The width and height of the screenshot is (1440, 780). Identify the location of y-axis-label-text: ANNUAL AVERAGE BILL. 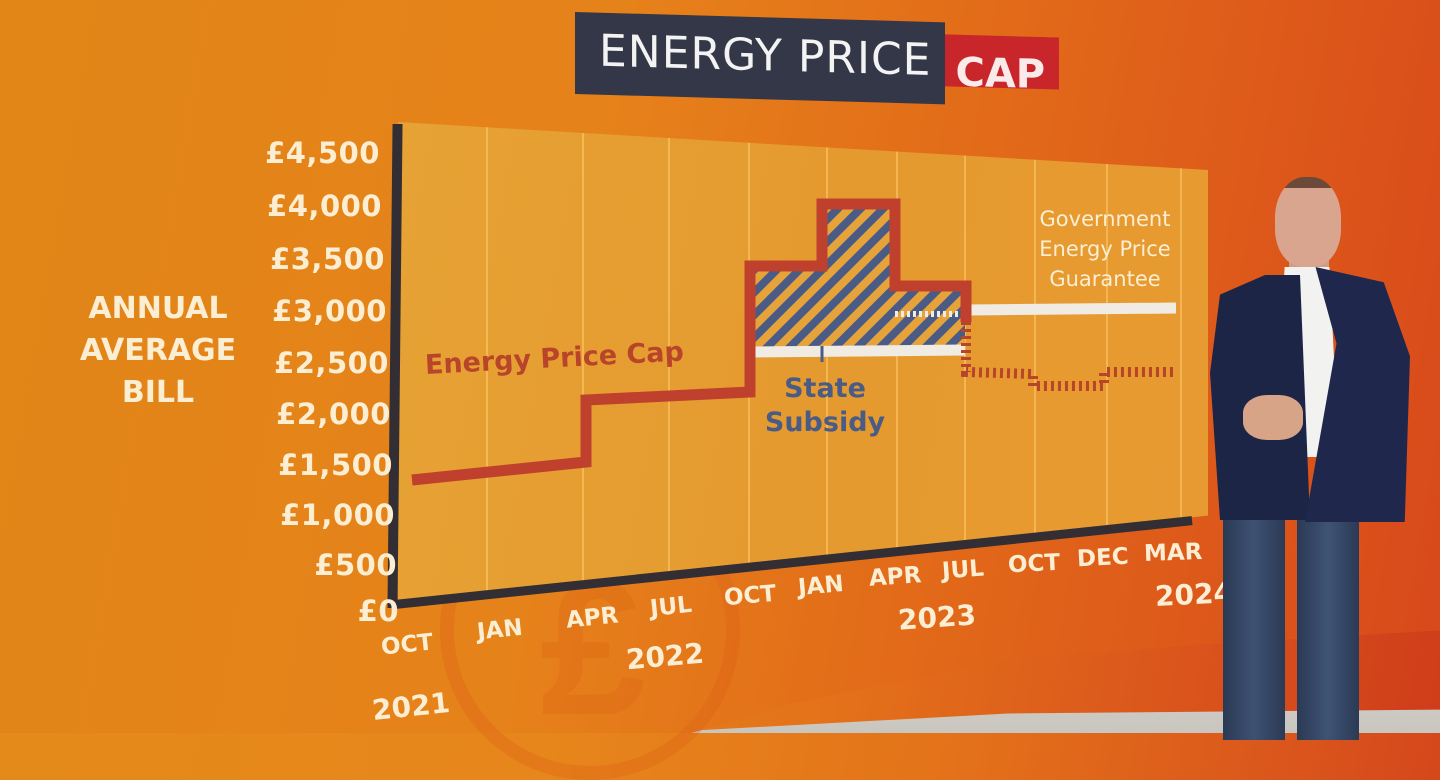
(158, 350).